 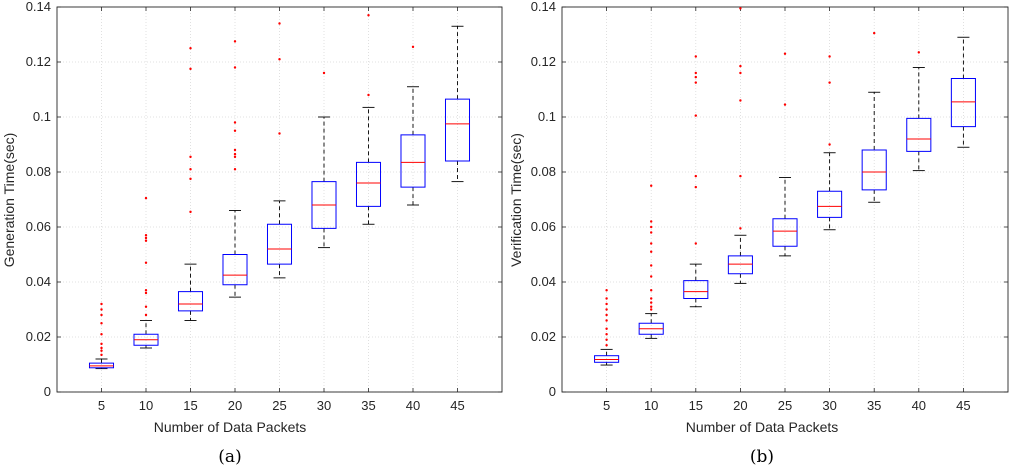 What do you see at coordinates (42, 116) in the screenshot?
I see `y-tick-label: 0.1` at bounding box center [42, 116].